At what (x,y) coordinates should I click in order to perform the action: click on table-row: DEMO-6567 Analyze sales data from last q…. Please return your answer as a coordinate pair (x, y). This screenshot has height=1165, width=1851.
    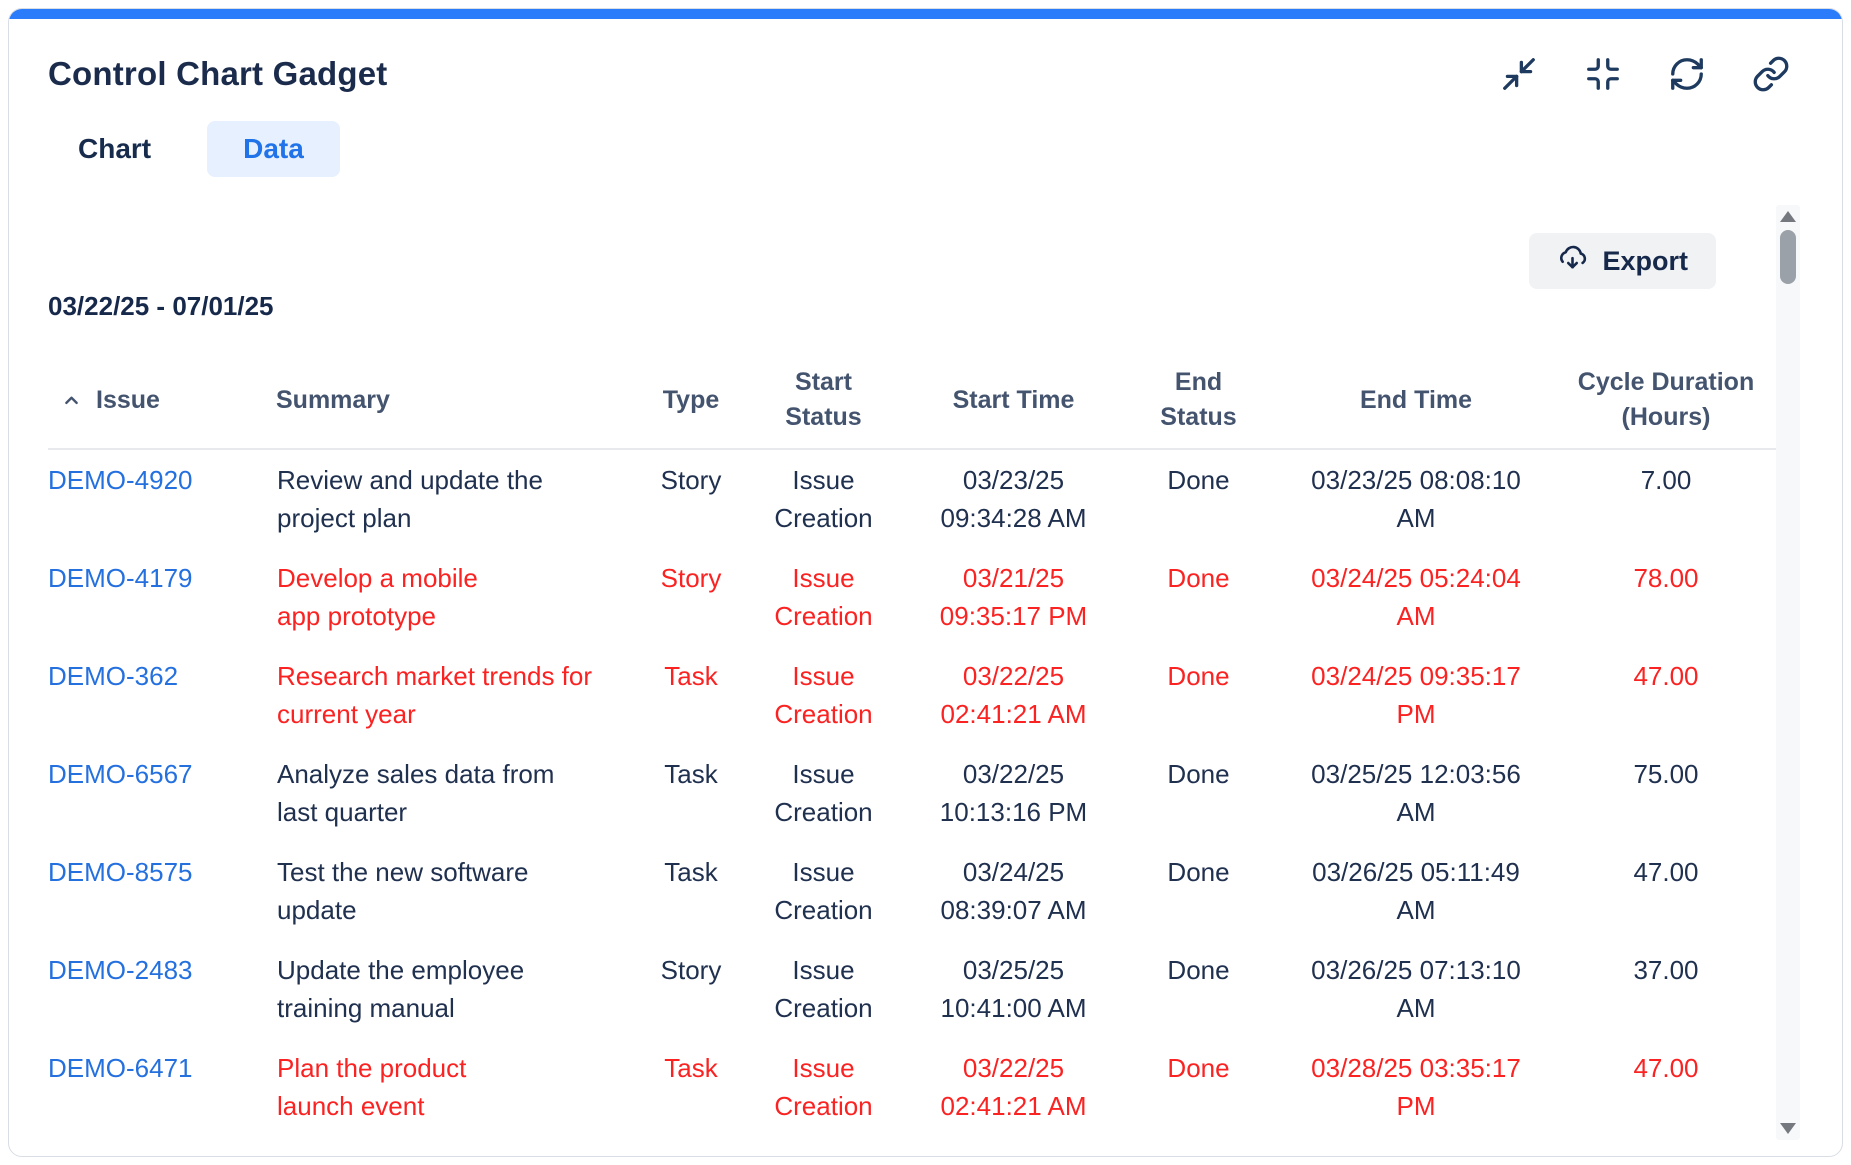
    Looking at the image, I should click on (912, 793).